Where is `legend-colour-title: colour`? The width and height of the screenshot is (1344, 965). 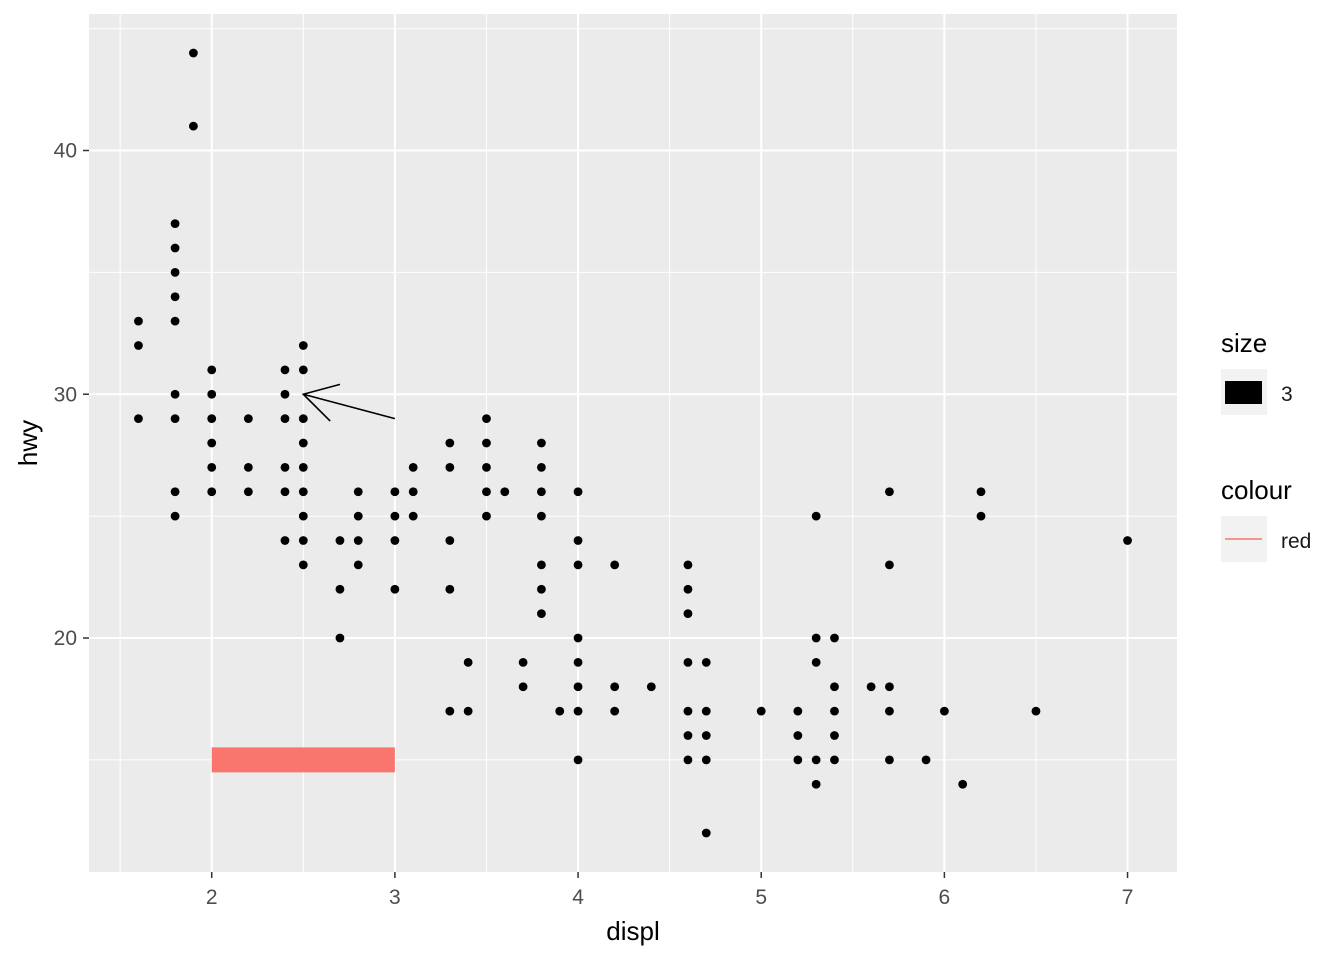 legend-colour-title: colour is located at coordinates (1256, 490).